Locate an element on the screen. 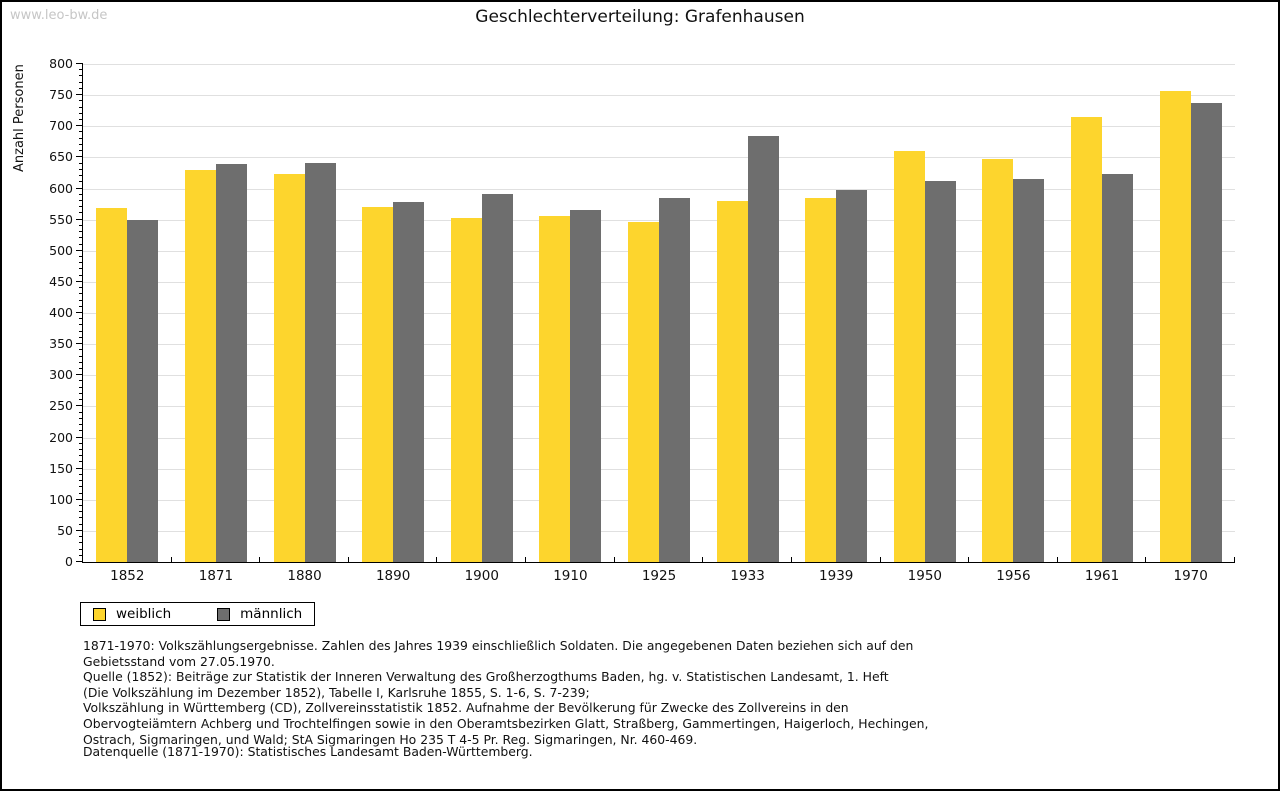  y-tick-label-450: 450 is located at coordinates (61, 281).